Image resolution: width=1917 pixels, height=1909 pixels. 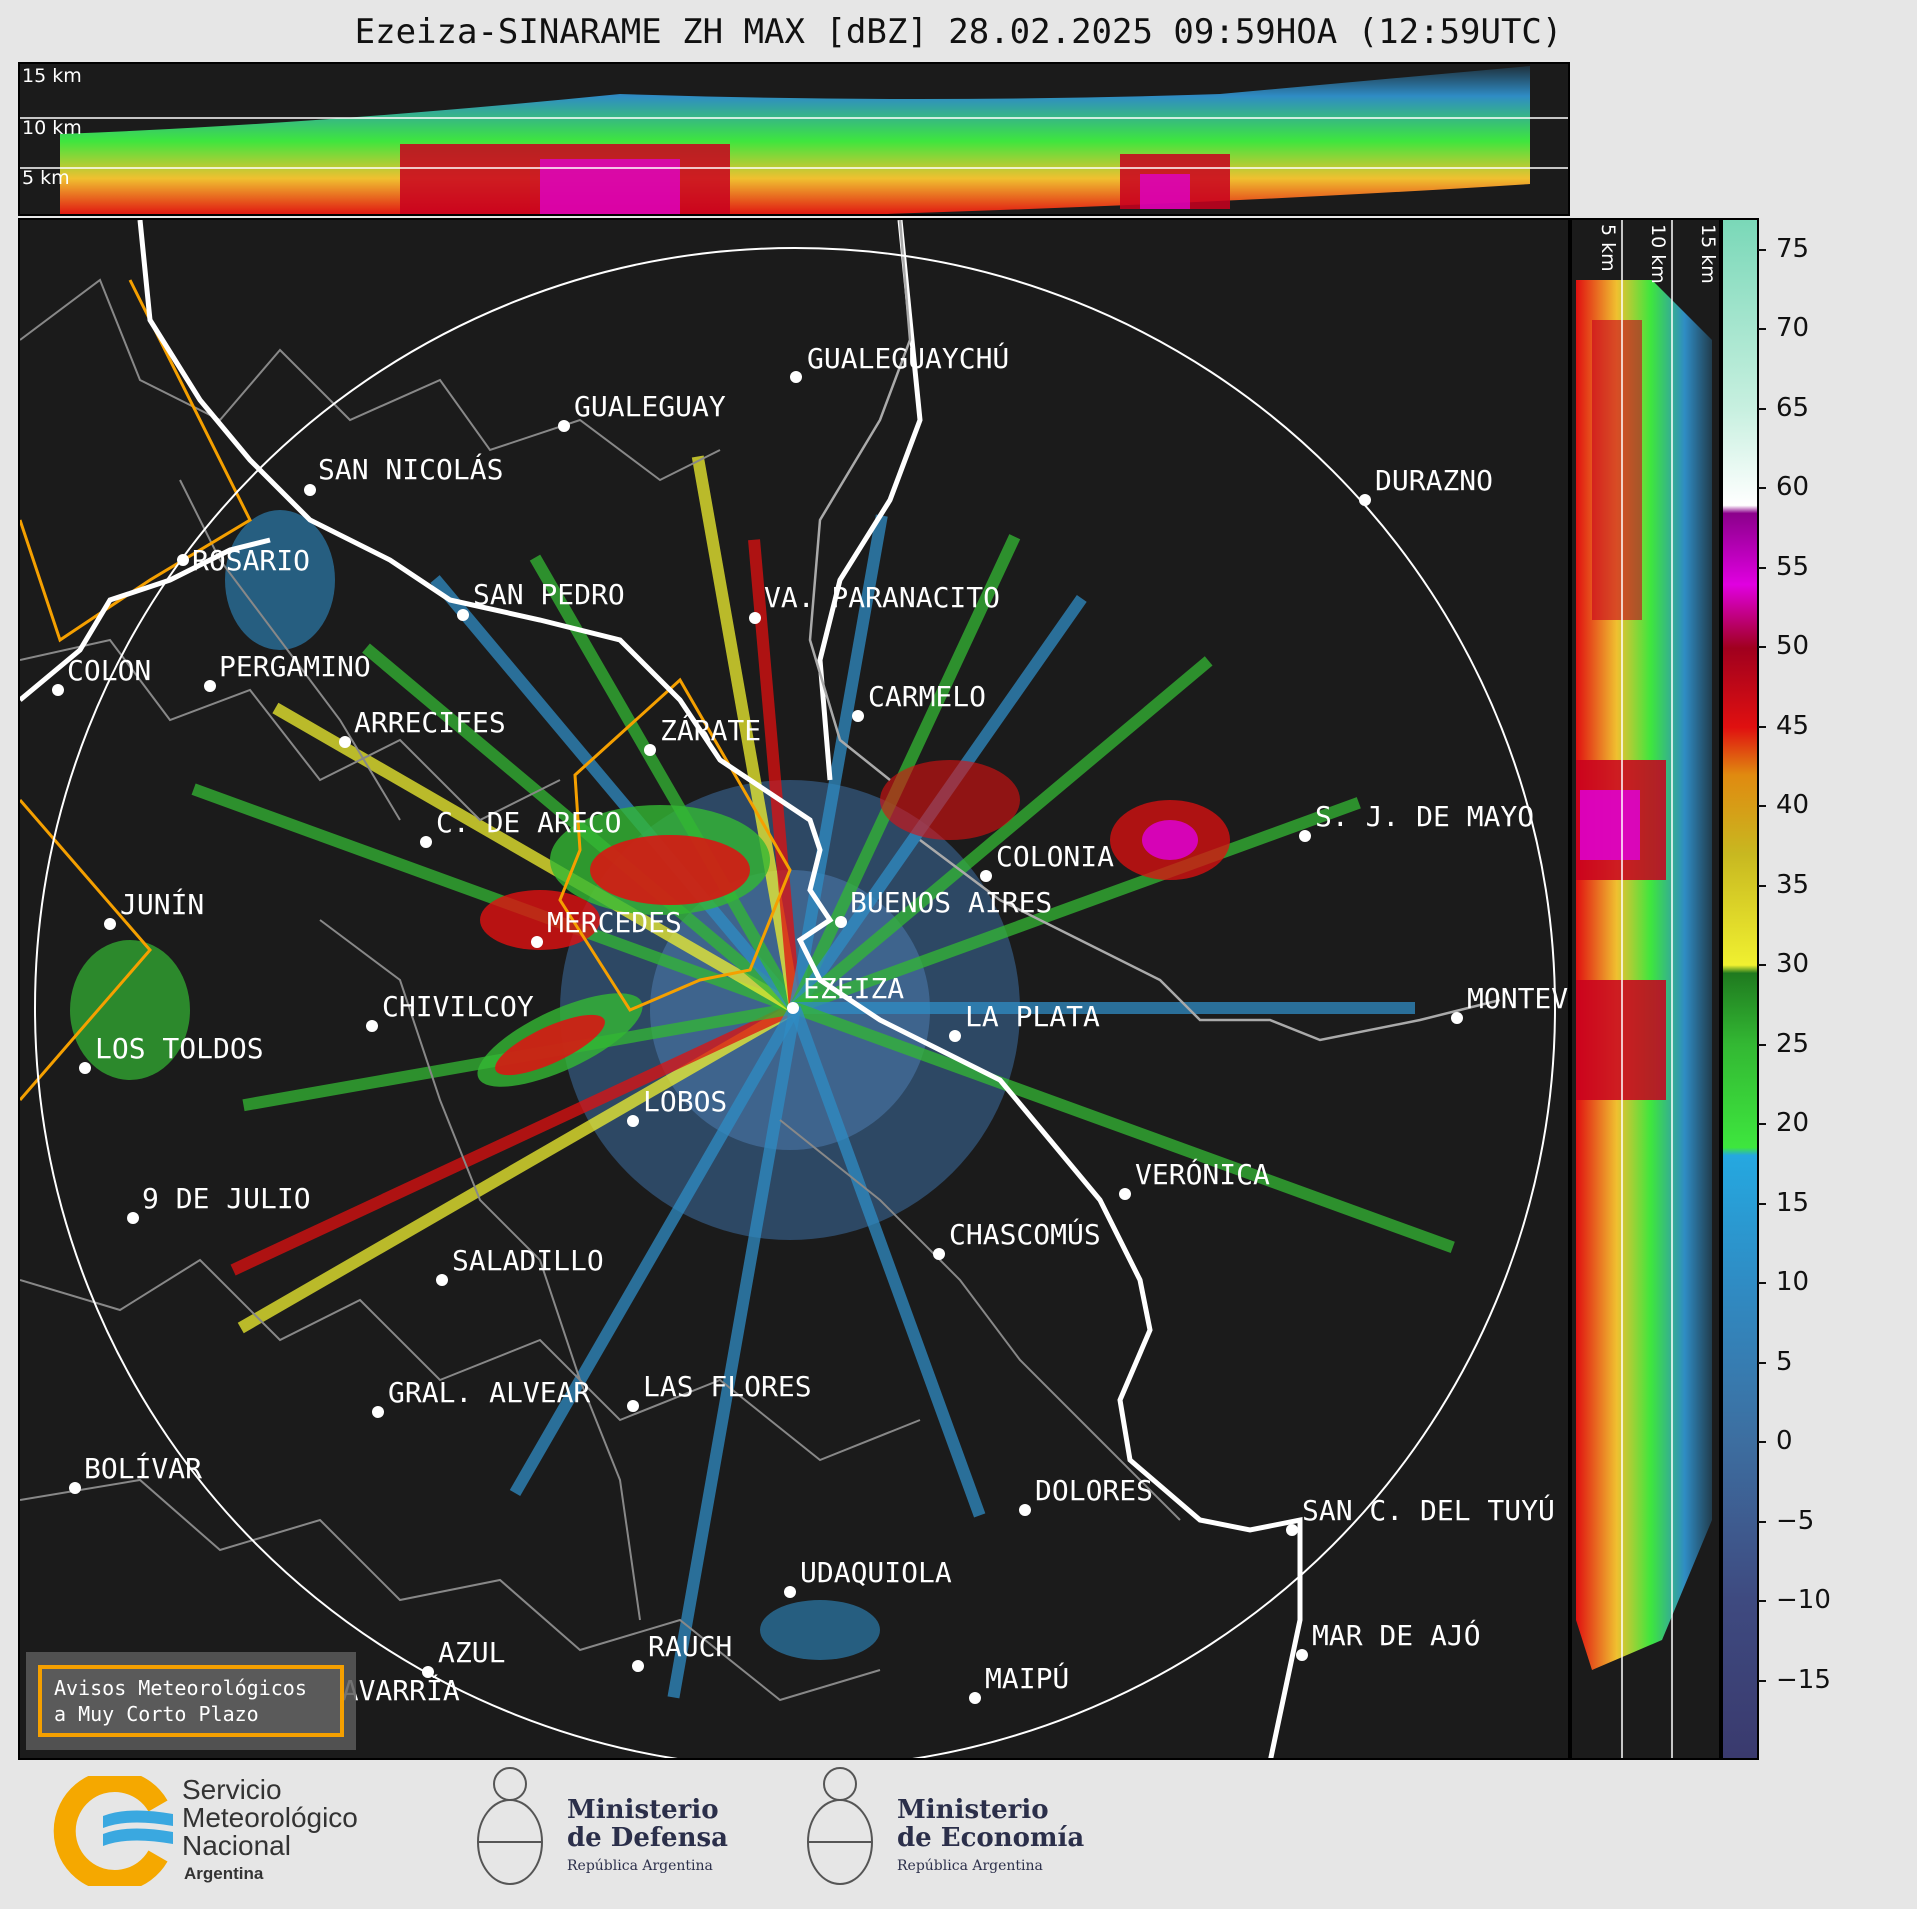 I want to click on top-echo-area, so click(x=795, y=140).